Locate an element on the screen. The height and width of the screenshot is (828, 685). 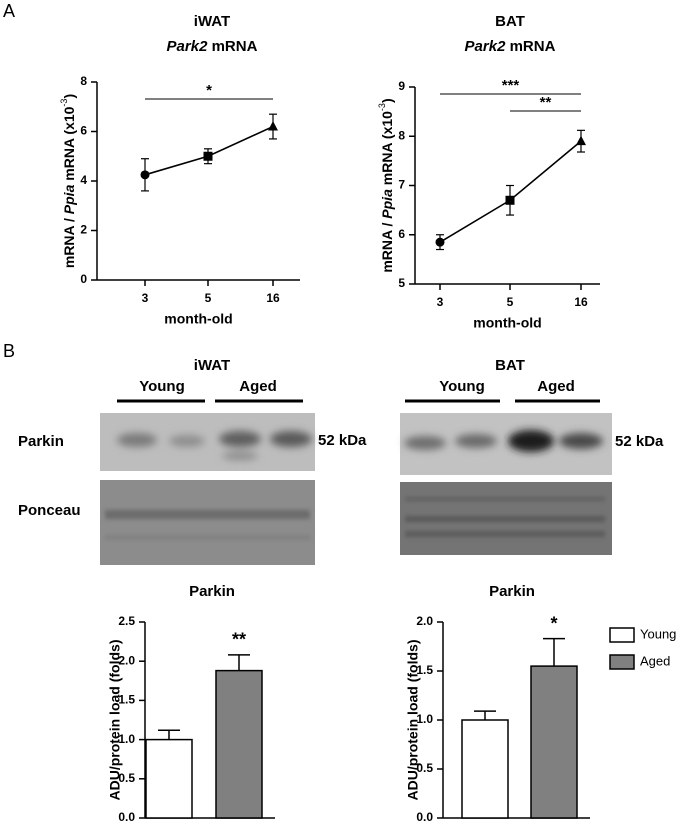
chart-title: iWAT is located at coordinates (212, 21).